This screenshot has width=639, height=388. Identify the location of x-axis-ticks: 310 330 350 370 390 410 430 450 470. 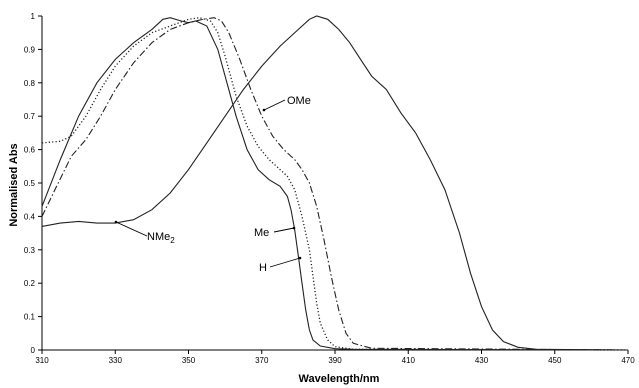
(335, 357).